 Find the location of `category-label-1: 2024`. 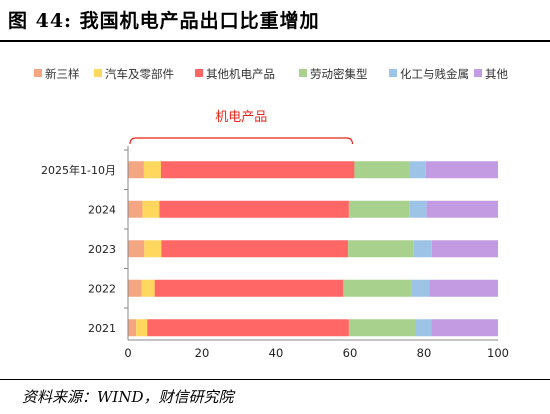

category-label-1: 2024 is located at coordinates (102, 209).